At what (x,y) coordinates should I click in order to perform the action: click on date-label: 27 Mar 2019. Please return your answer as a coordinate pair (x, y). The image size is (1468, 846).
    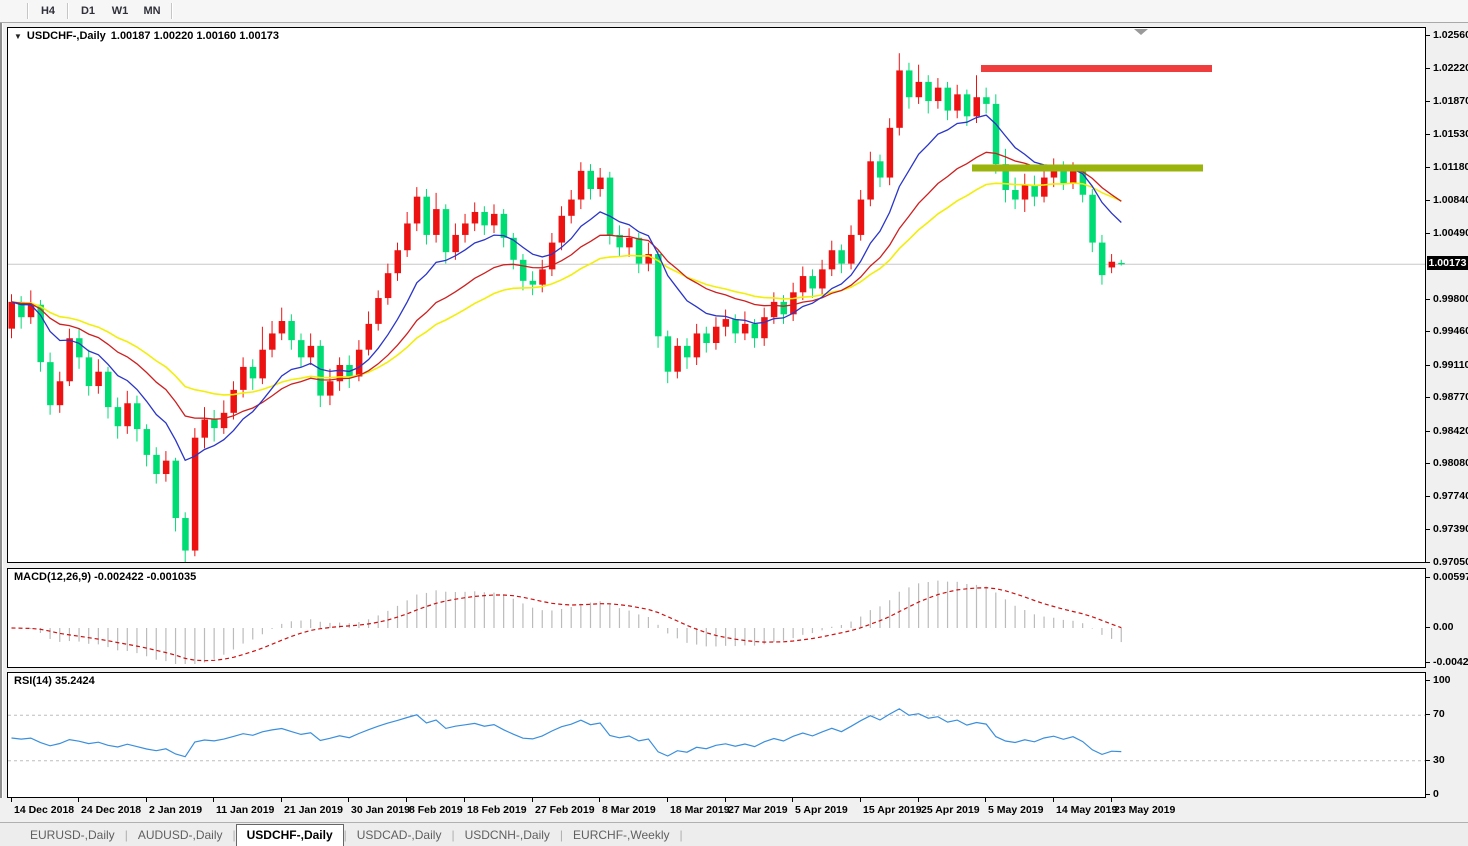
    Looking at the image, I should click on (758, 810).